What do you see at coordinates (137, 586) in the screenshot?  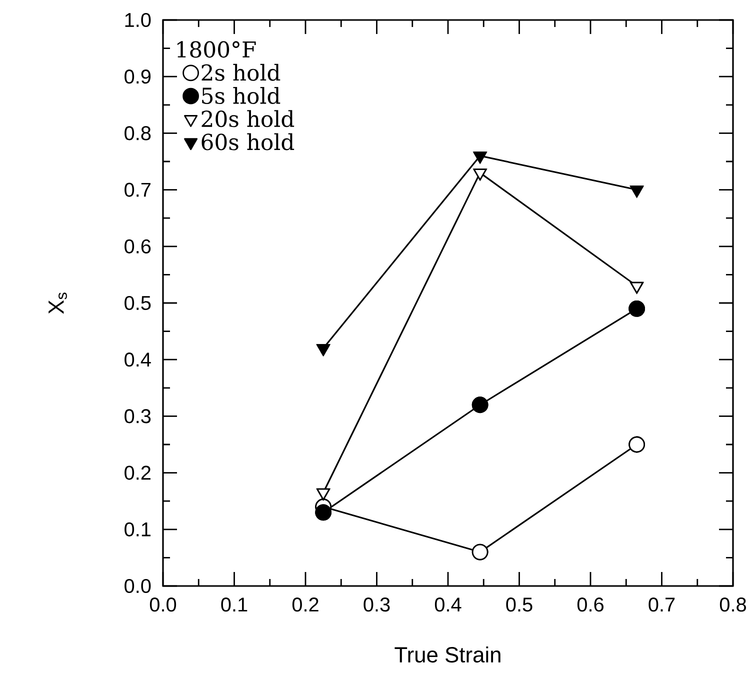 I see `y-tick-label: 0.0` at bounding box center [137, 586].